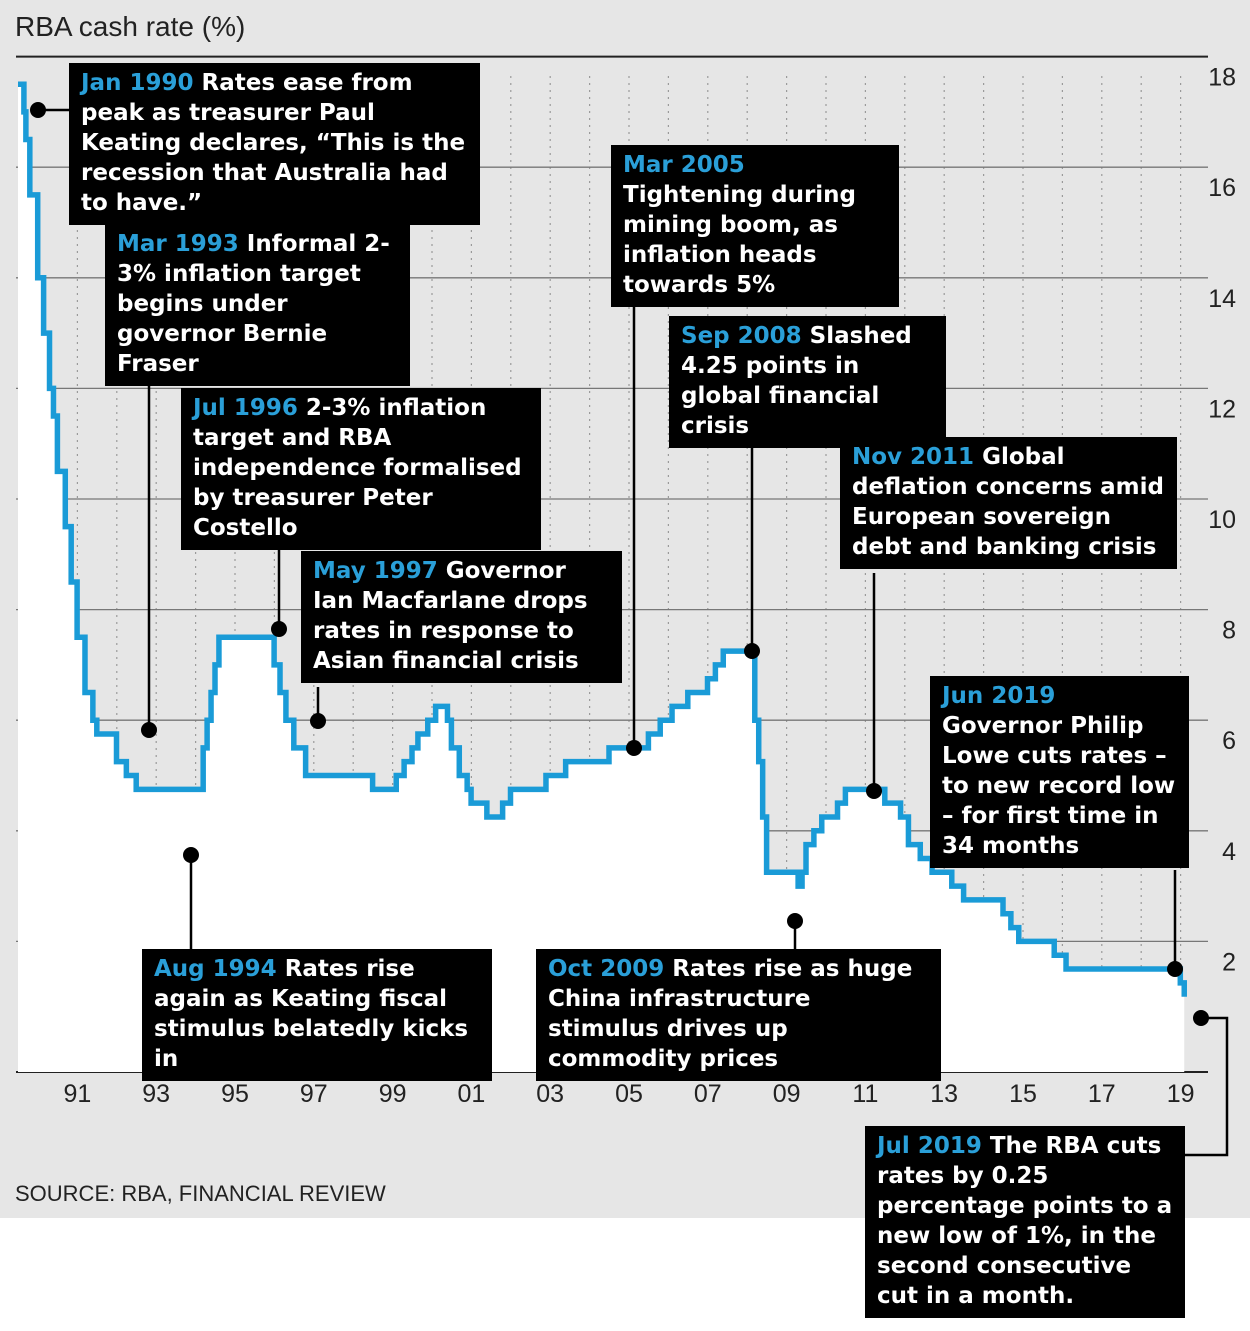  What do you see at coordinates (1229, 631) in the screenshot?
I see `y-tick-label: 8` at bounding box center [1229, 631].